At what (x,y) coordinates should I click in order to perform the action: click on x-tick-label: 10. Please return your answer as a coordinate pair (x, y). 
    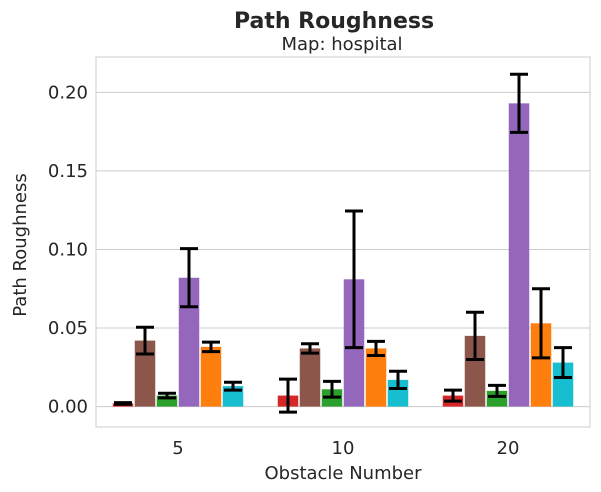
    Looking at the image, I should click on (343, 448).